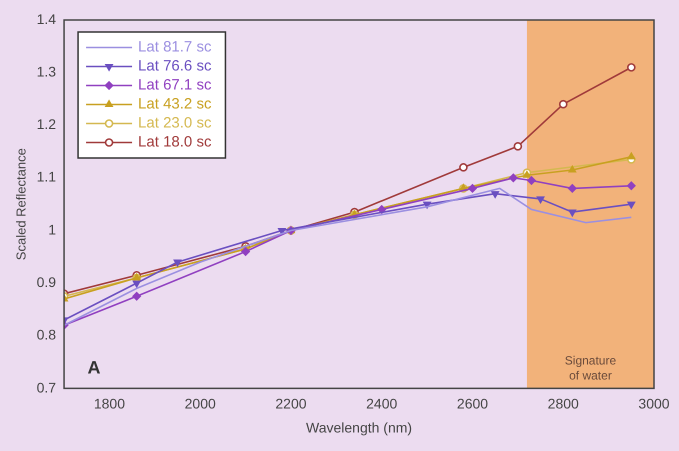 This screenshot has width=679, height=451. Describe the element at coordinates (175, 47) in the screenshot. I see `legend-label: Lat 81.7 sc` at that location.